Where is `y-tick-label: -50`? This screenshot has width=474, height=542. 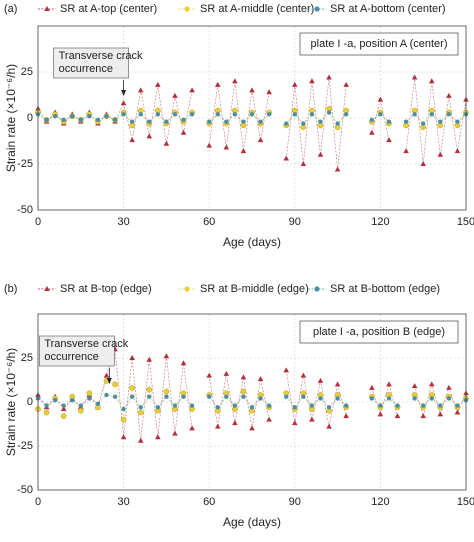
y-tick-label: -50 is located at coordinates (25, 210).